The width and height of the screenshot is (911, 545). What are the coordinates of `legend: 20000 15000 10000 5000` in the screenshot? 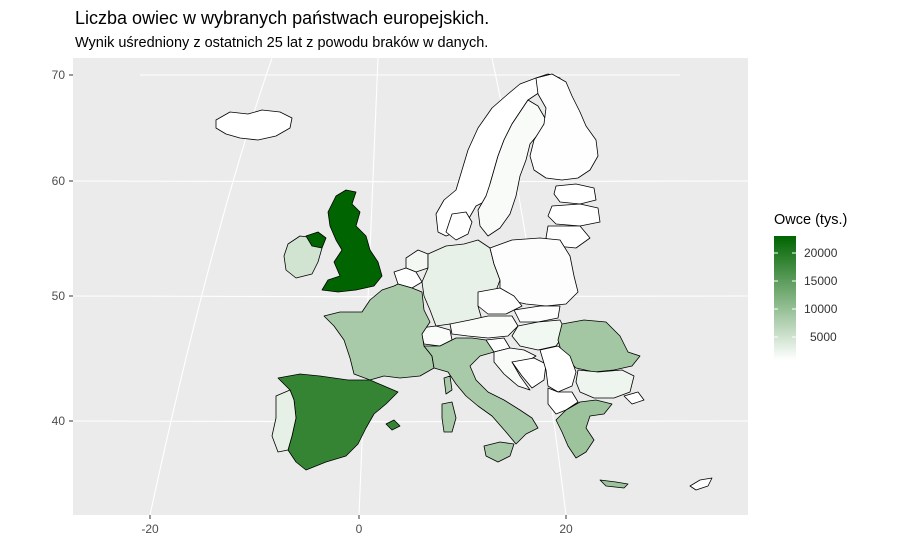 It's located at (806, 298).